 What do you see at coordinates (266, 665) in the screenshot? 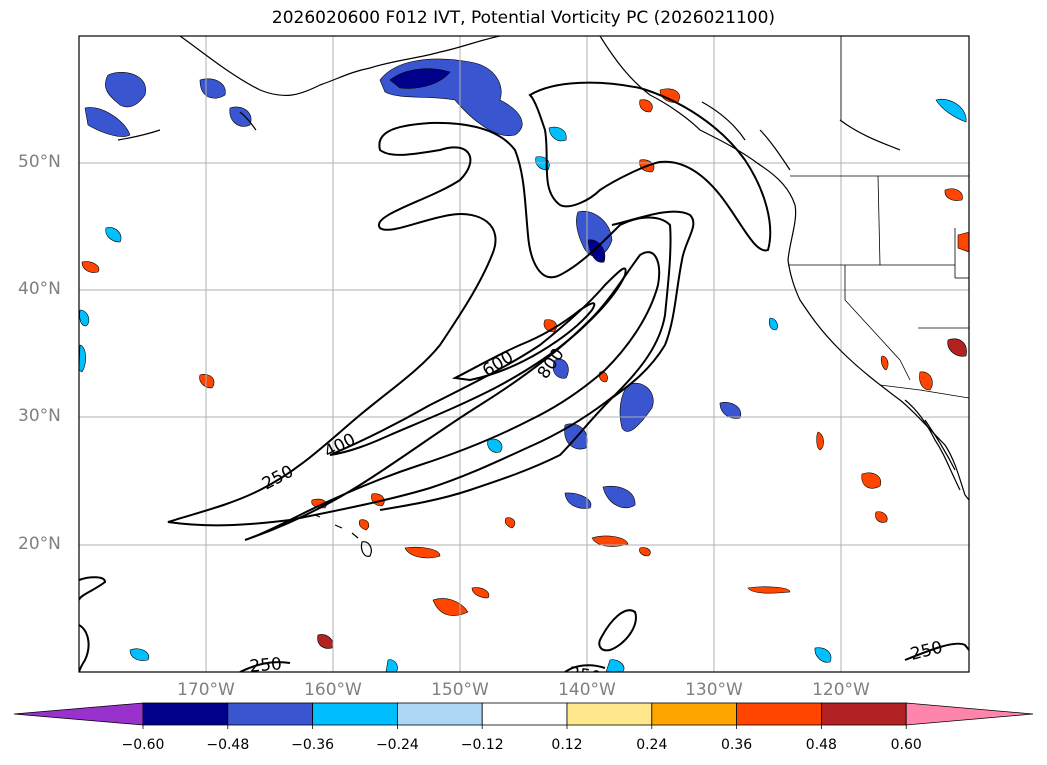
I see `contour-label-250b: 250` at bounding box center [266, 665].